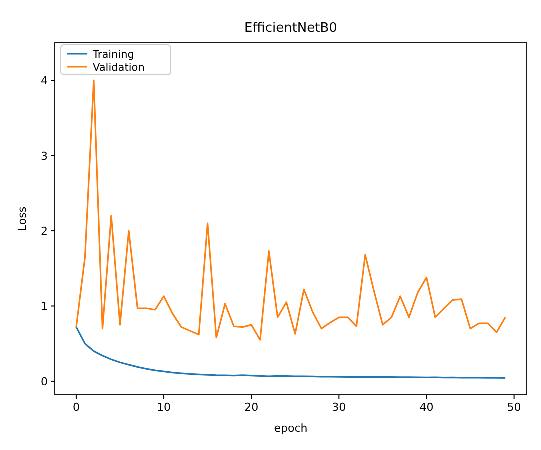 This screenshot has width=541, height=450. What do you see at coordinates (44, 381) in the screenshot?
I see `y-tick-label: 0` at bounding box center [44, 381].